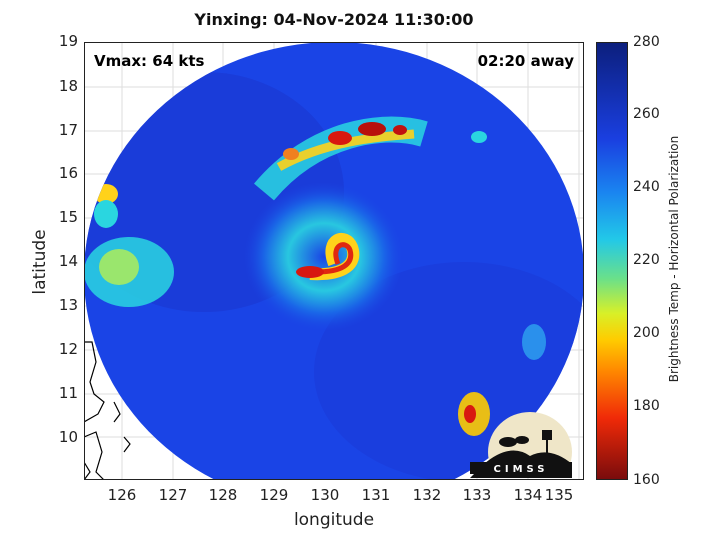  Describe the element at coordinates (107, 410) in the screenshot. I see `coastline` at that location.